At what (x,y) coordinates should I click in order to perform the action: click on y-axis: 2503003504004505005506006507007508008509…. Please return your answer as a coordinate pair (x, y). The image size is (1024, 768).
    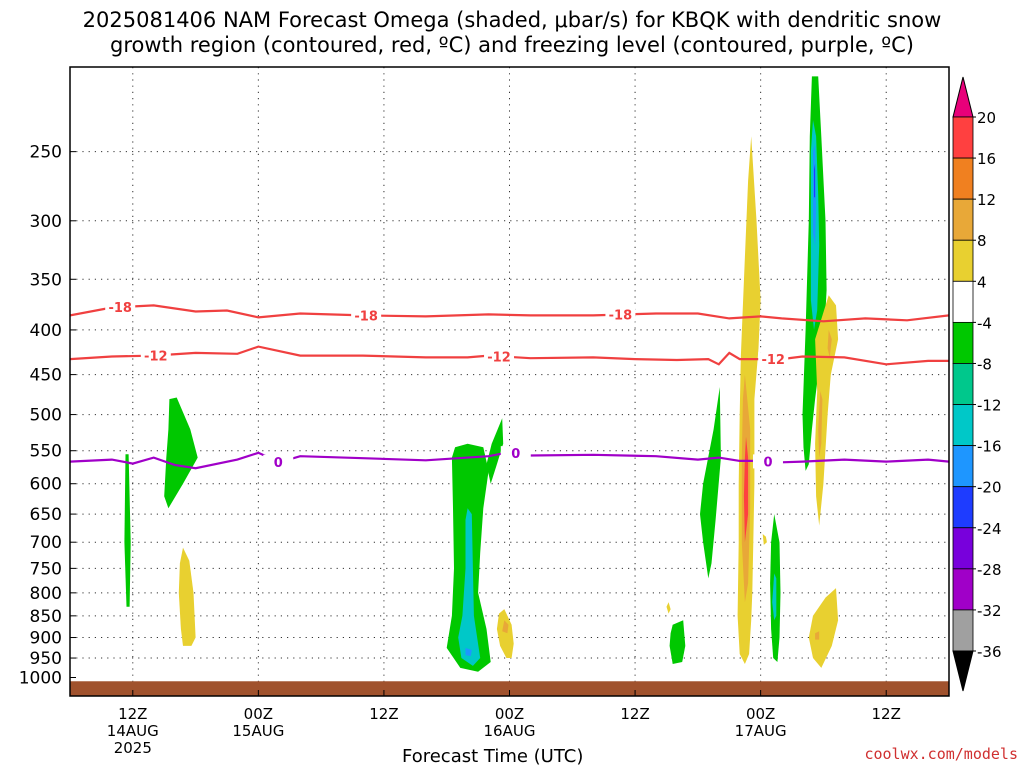
    Looking at the image, I should click on (47, 415).